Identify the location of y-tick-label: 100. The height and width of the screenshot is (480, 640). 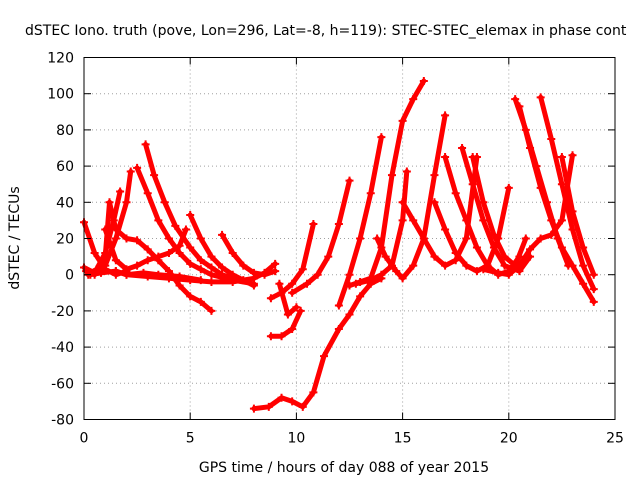
(60, 95).